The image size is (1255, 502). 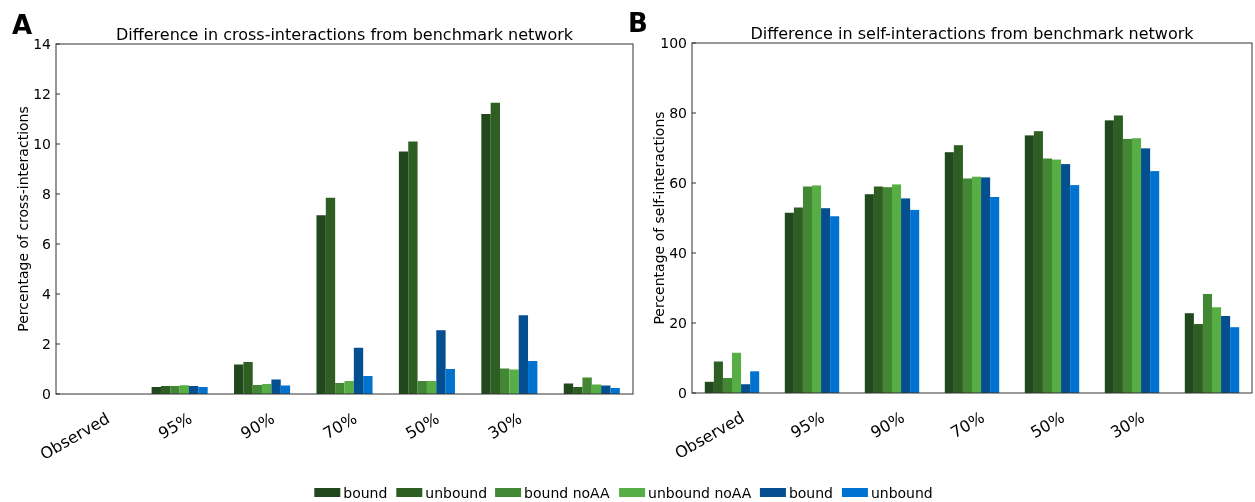 I want to click on y-tick-label: 14, so click(x=42, y=43).